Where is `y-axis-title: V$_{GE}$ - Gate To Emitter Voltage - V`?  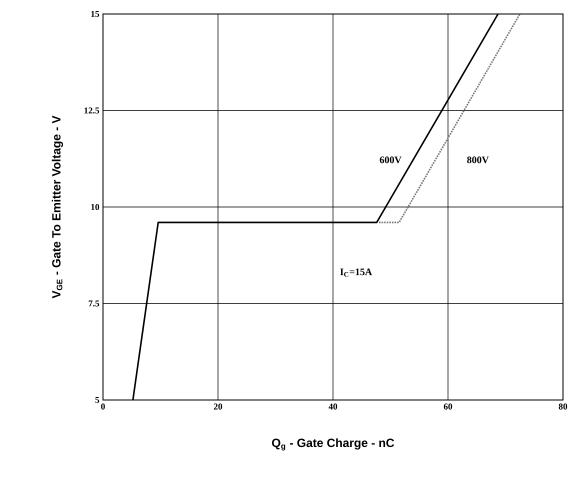 y-axis-title: V$_{GE}$ - Gate To Emitter Voltage - V is located at coordinates (57, 207).